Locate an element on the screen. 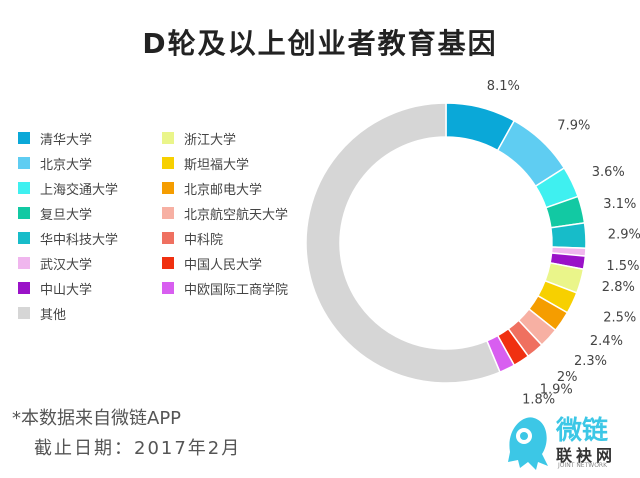 The height and width of the screenshot is (478, 640). donut-slice is located at coordinates (568, 235).